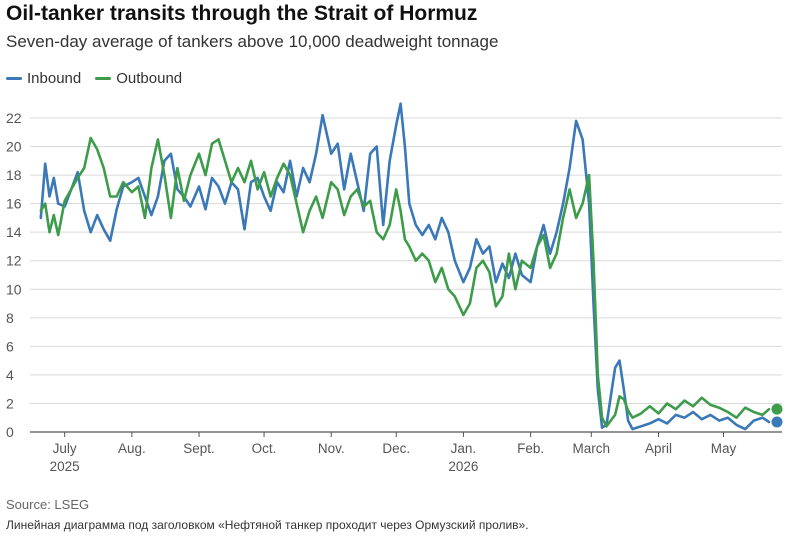 This screenshot has width=792, height=540. I want to click on y-tick-label: 0, so click(10, 432).